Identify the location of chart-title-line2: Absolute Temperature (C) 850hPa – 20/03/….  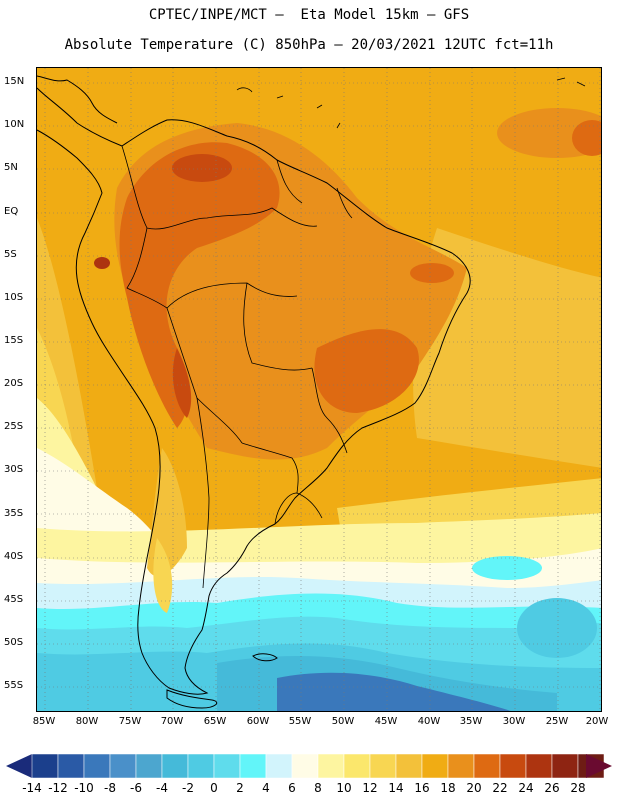
(309, 45).